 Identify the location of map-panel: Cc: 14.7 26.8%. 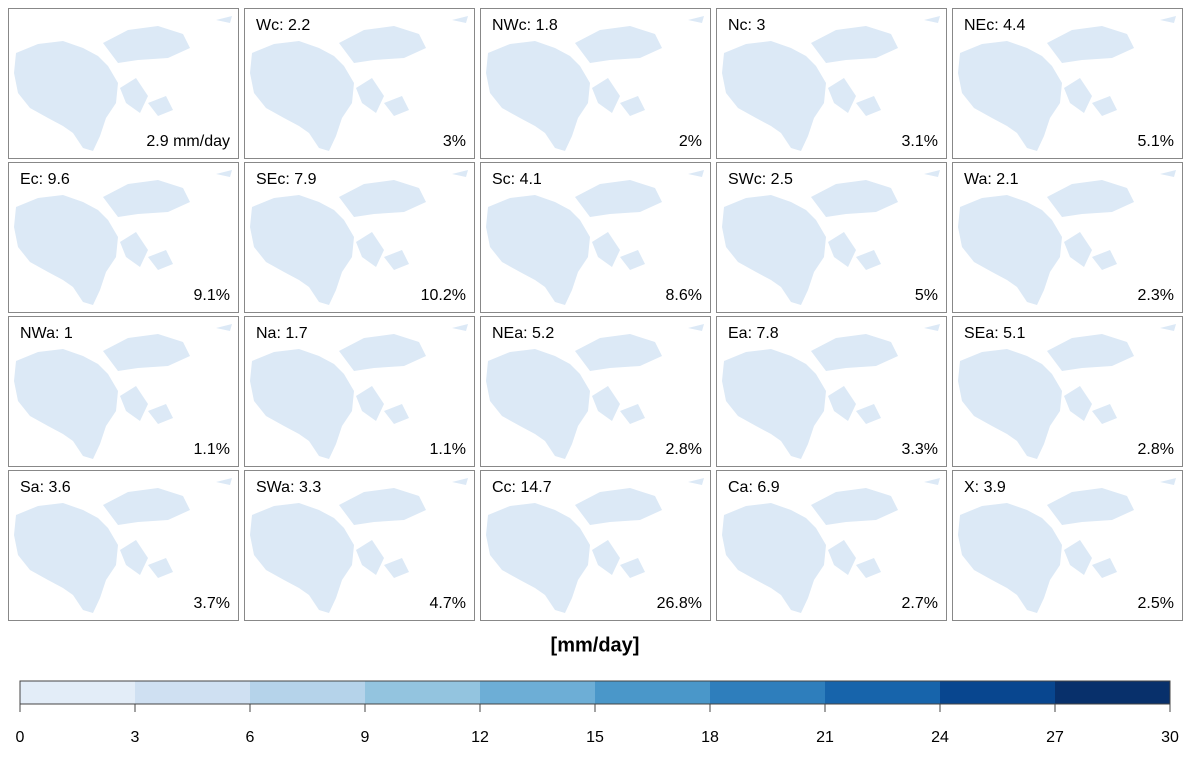
(595, 545).